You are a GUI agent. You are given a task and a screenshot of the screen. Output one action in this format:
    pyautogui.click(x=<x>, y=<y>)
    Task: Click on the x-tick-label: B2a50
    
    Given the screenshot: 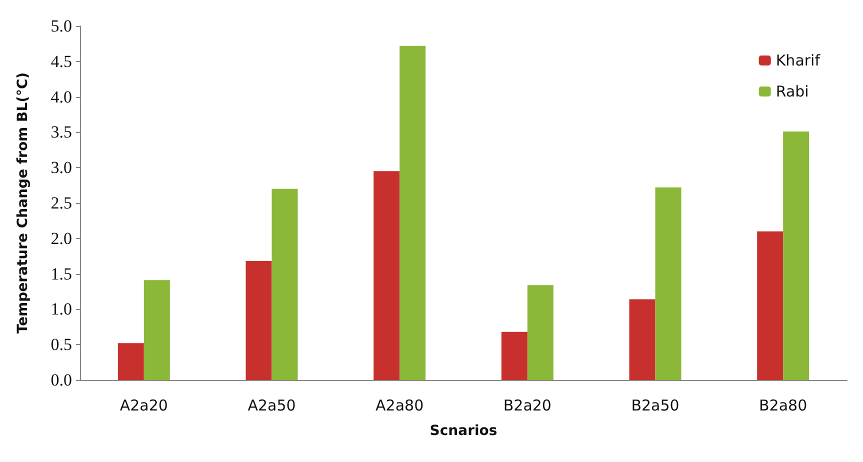 What is the action you would take?
    pyautogui.click(x=655, y=405)
    